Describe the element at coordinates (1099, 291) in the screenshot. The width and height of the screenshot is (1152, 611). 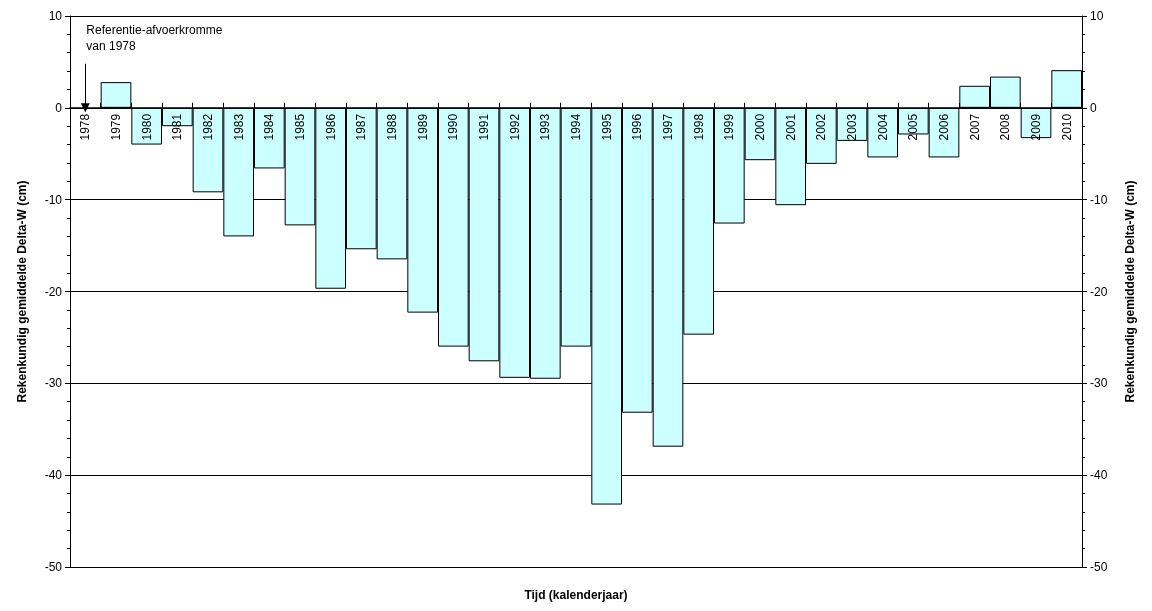
I see `y2-tick-label: -20` at that location.